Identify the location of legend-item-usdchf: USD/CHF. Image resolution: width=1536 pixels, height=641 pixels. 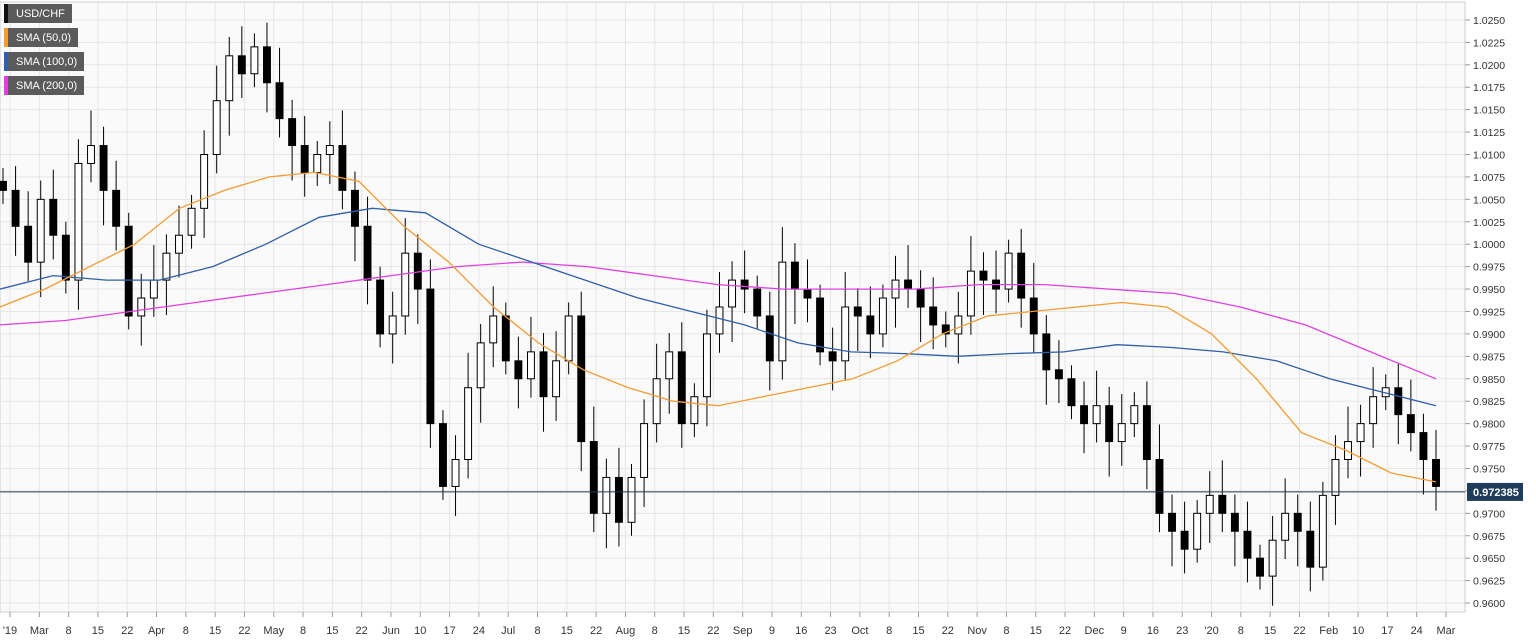
(38, 13).